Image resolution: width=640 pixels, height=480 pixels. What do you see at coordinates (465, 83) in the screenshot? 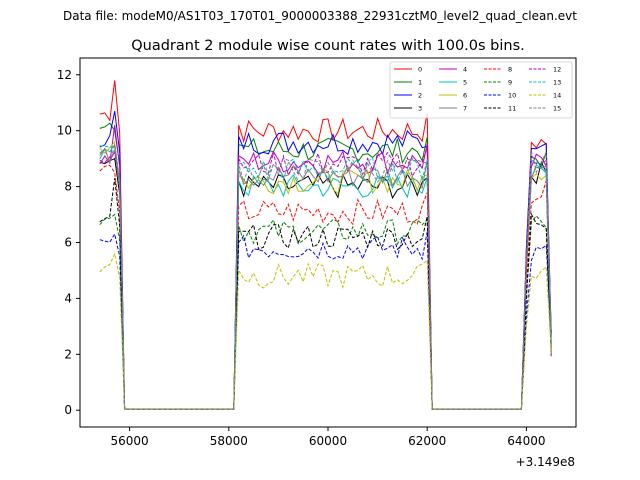
I see `legend-label-5: 5` at bounding box center [465, 83].